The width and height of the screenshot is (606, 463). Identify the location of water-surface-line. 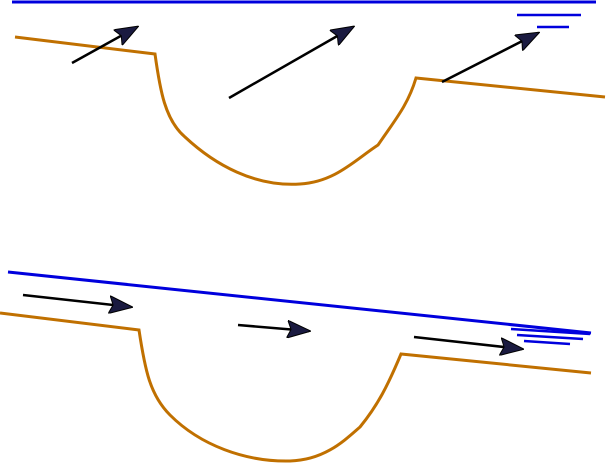
(299, 302).